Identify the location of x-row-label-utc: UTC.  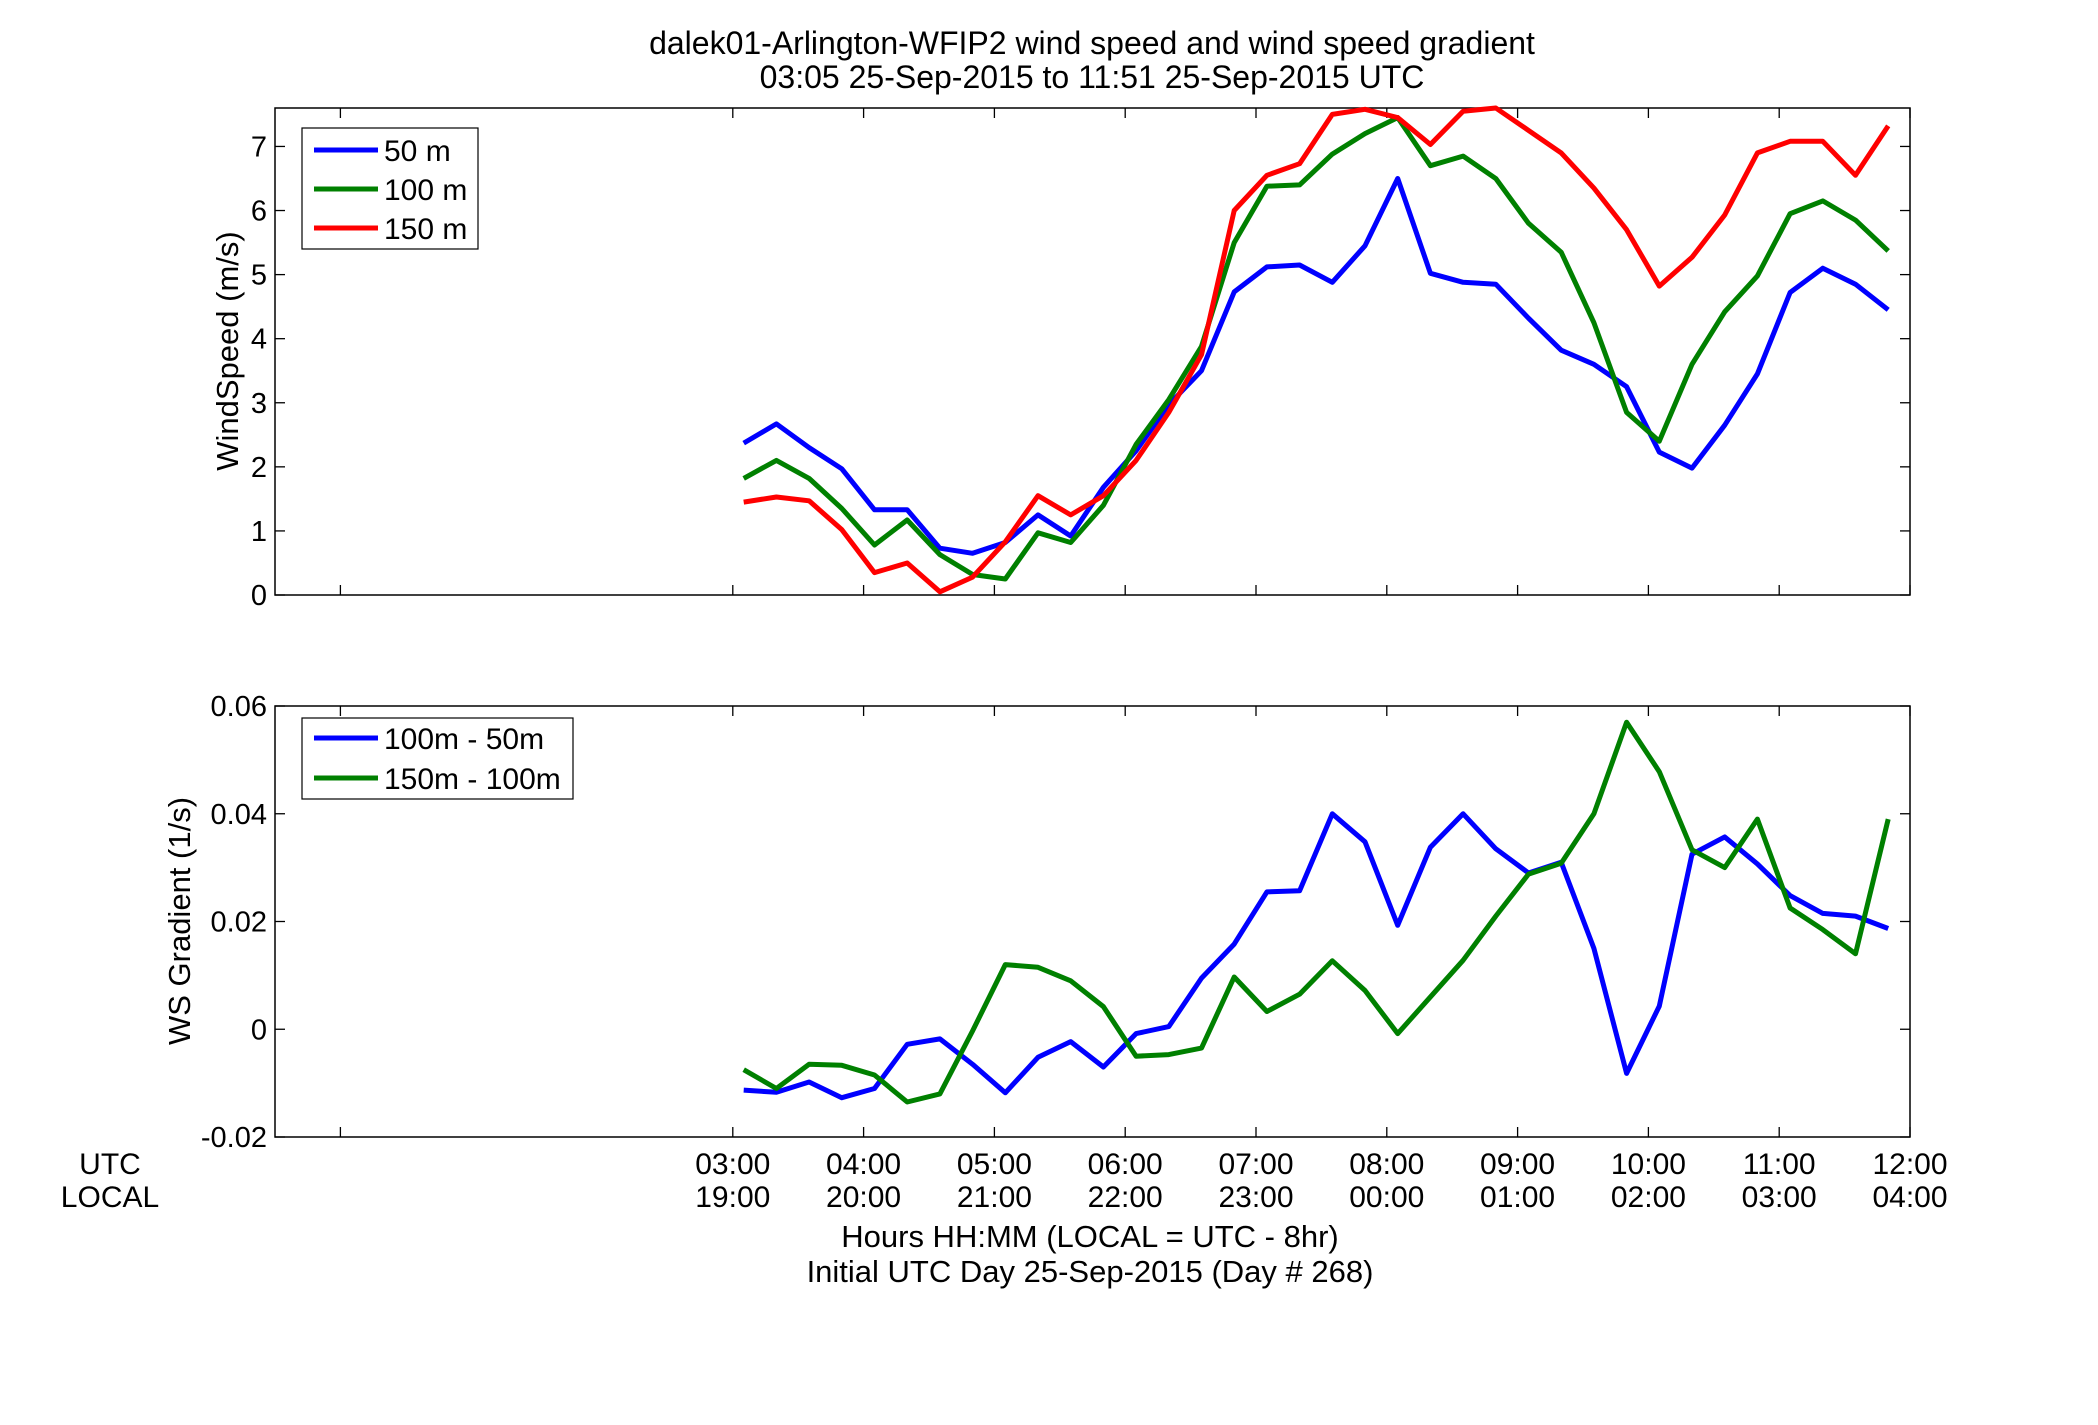
(110, 1164).